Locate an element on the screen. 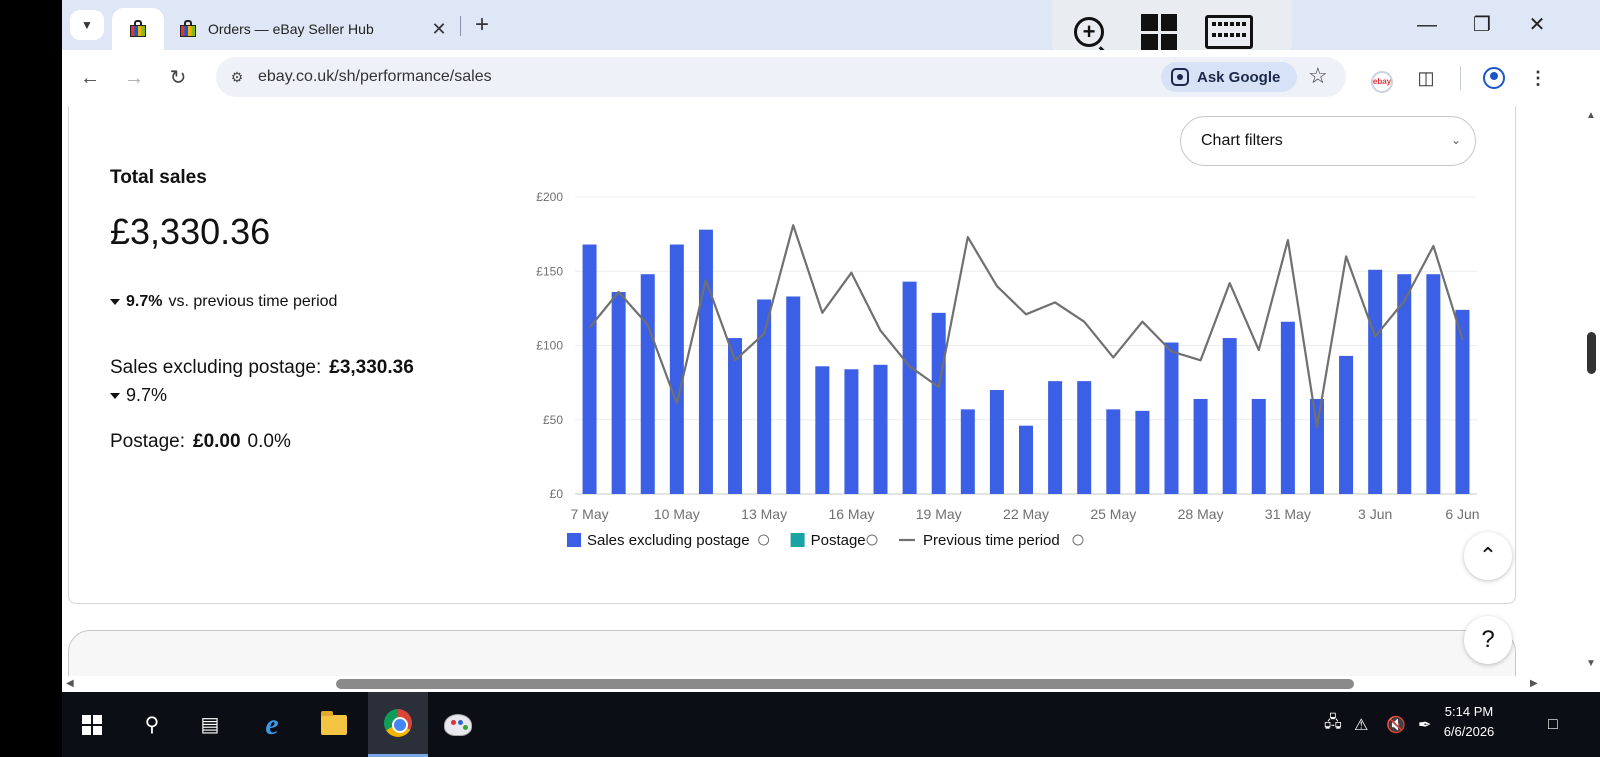 The width and height of the screenshot is (1600, 757). scroll-down-arrow-icon: ▼ is located at coordinates (1591, 663).